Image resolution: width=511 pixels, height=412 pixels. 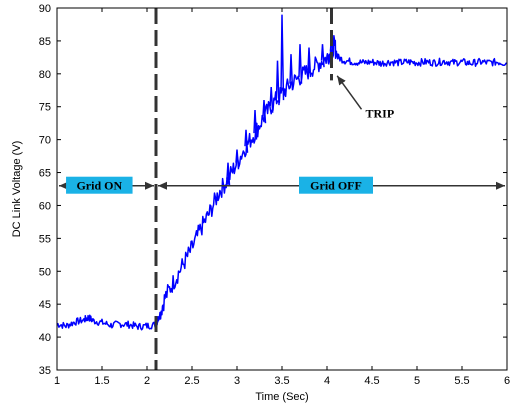 I want to click on y-tick-label: 50, so click(x=45, y=272).